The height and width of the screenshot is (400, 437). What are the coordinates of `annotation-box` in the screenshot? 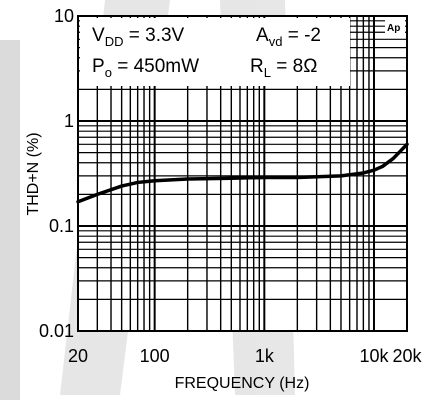 It's located at (215, 52).